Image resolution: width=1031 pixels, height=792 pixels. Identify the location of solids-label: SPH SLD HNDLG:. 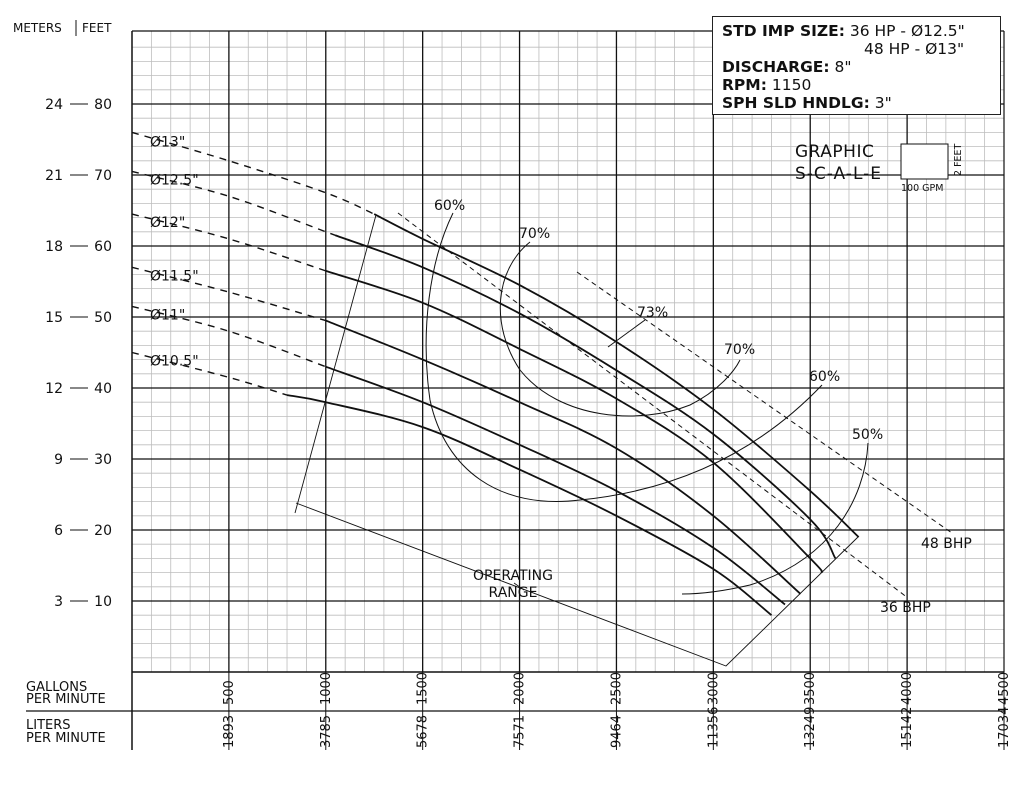
(796, 103).